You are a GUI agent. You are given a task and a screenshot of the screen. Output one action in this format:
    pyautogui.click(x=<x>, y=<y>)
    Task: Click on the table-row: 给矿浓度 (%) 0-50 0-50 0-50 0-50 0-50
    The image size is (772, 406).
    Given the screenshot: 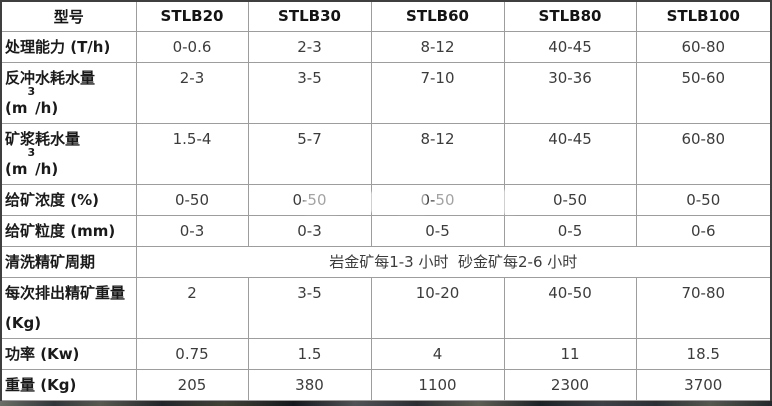 What is the action you would take?
    pyautogui.click(x=386, y=199)
    